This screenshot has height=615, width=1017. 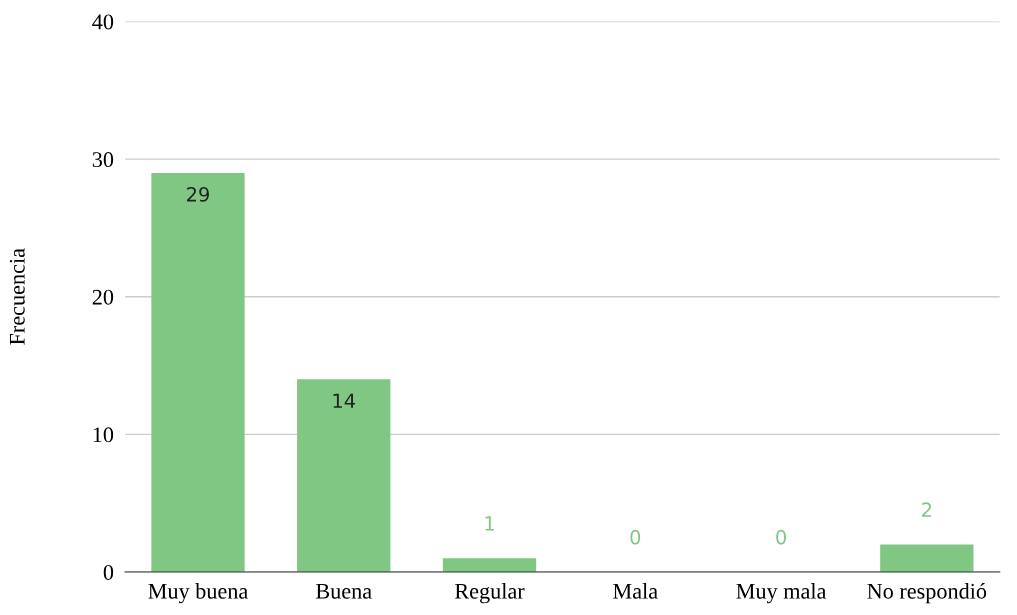 What do you see at coordinates (103, 435) in the screenshot?
I see `y-tick-label: 10` at bounding box center [103, 435].